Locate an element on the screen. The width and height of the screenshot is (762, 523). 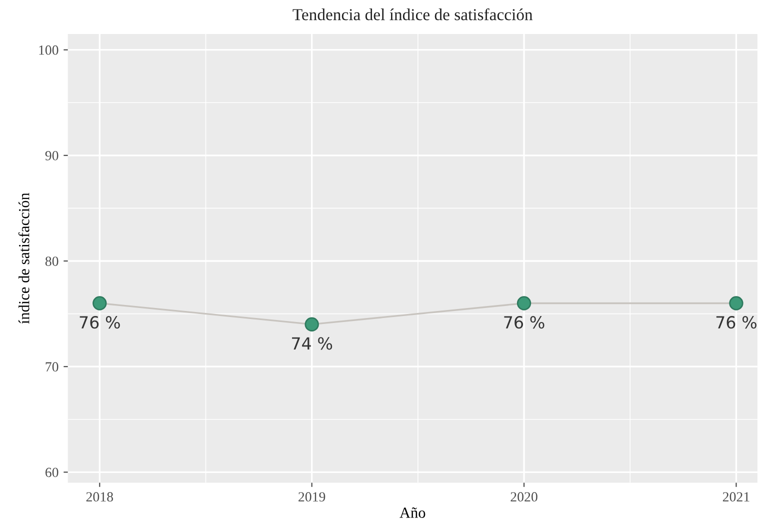
x-tick-label: 2019 is located at coordinates (312, 497).